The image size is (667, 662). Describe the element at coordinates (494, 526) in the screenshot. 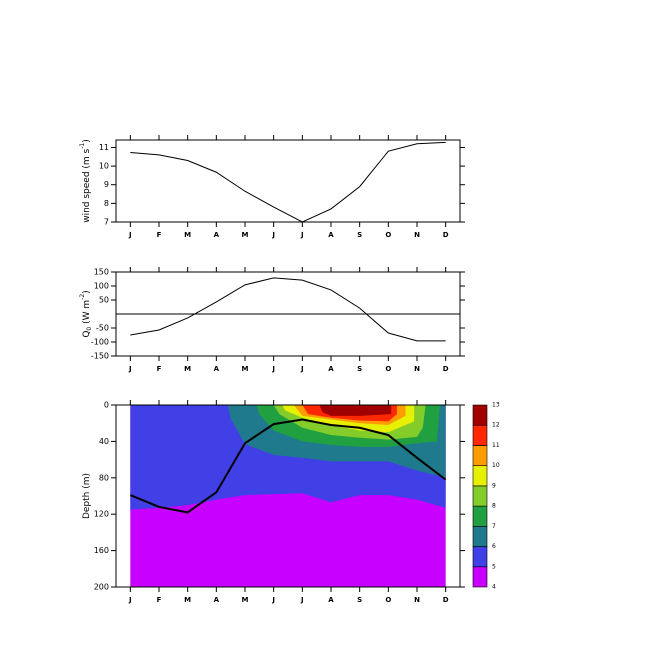

I see `colorbar-label: 7` at that location.